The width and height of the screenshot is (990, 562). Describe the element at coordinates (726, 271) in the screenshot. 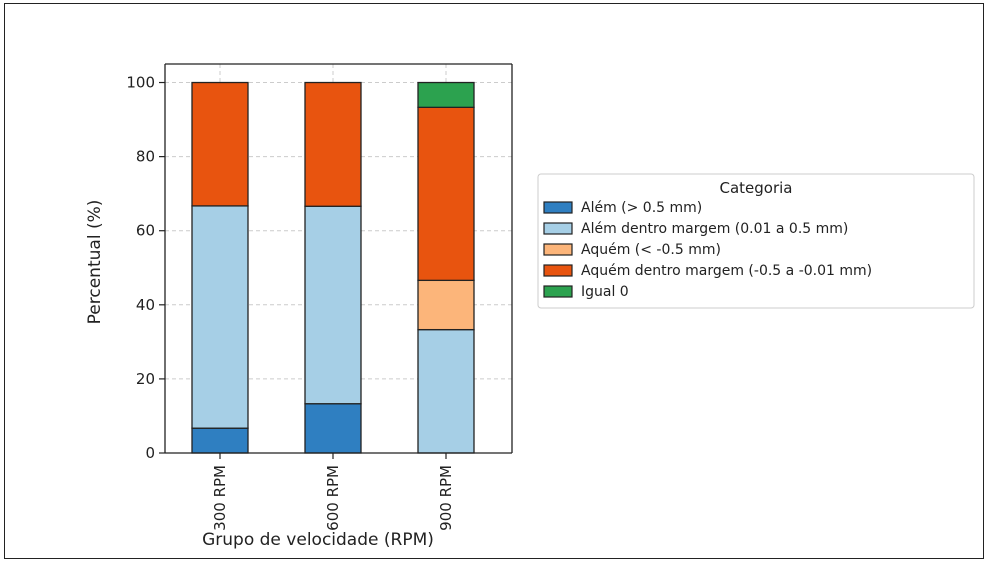

I see `legend-label: Aquém dentro margem (-0.5 a -0.01 mm)` at that location.